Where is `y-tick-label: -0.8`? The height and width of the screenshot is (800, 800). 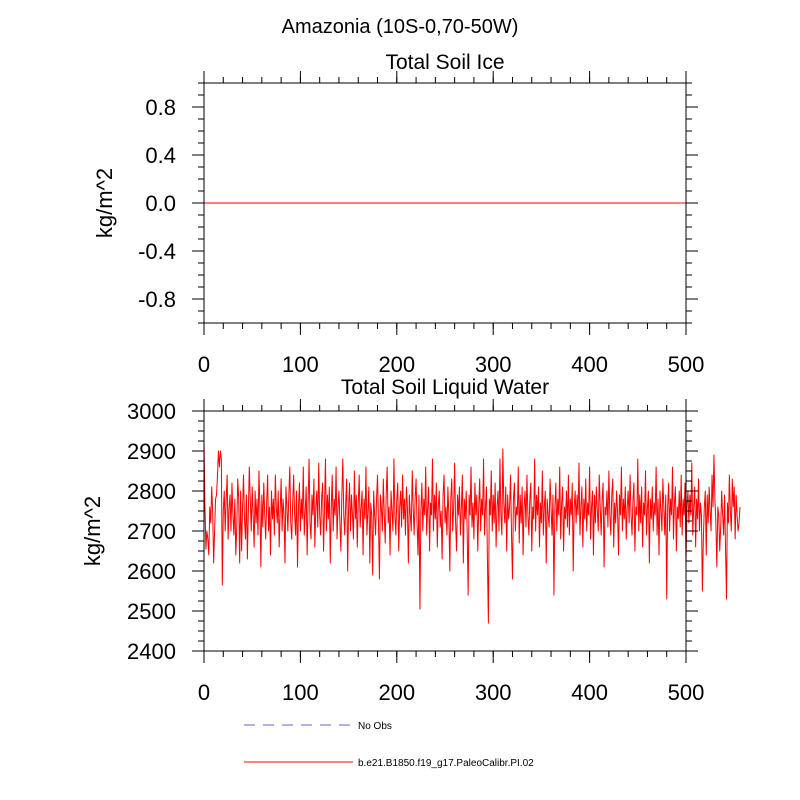 y-tick-label: -0.8 is located at coordinates (157, 299).